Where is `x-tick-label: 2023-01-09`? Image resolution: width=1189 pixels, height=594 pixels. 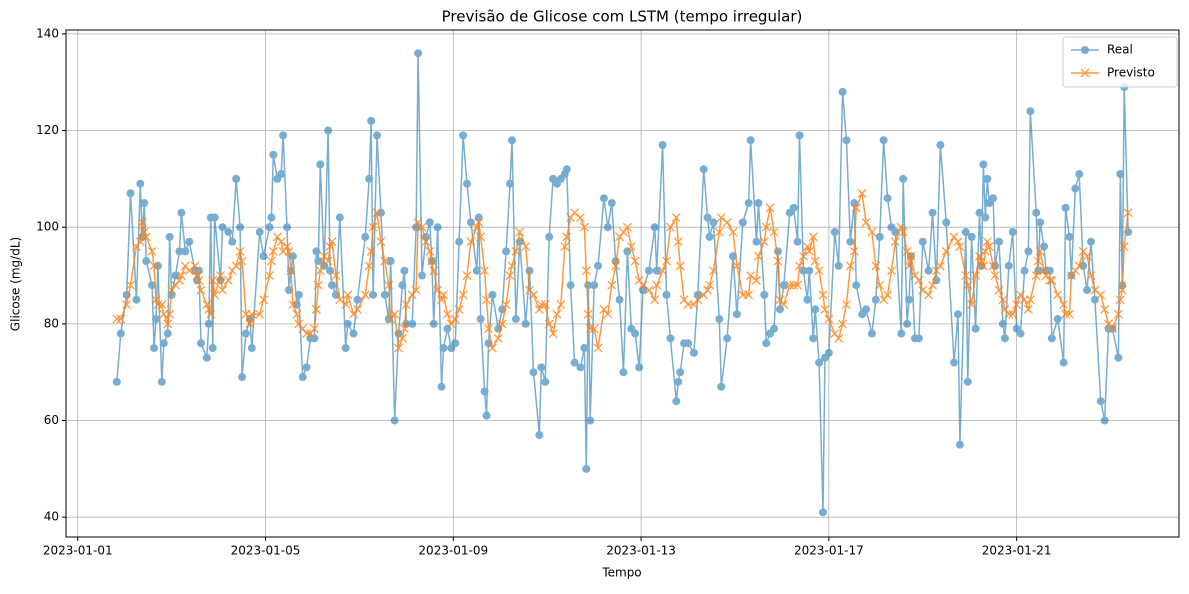
x-tick-label: 2023-01-09 is located at coordinates (453, 551).